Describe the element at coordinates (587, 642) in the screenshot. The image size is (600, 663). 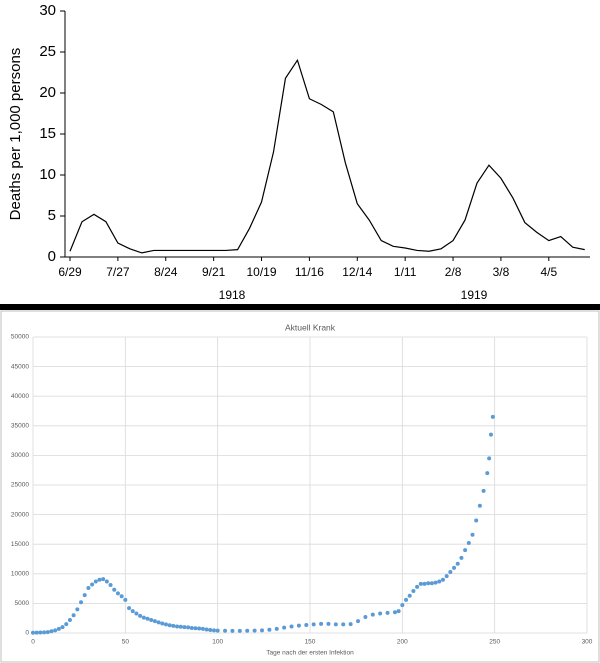
I see `x-tick-label: 300` at that location.